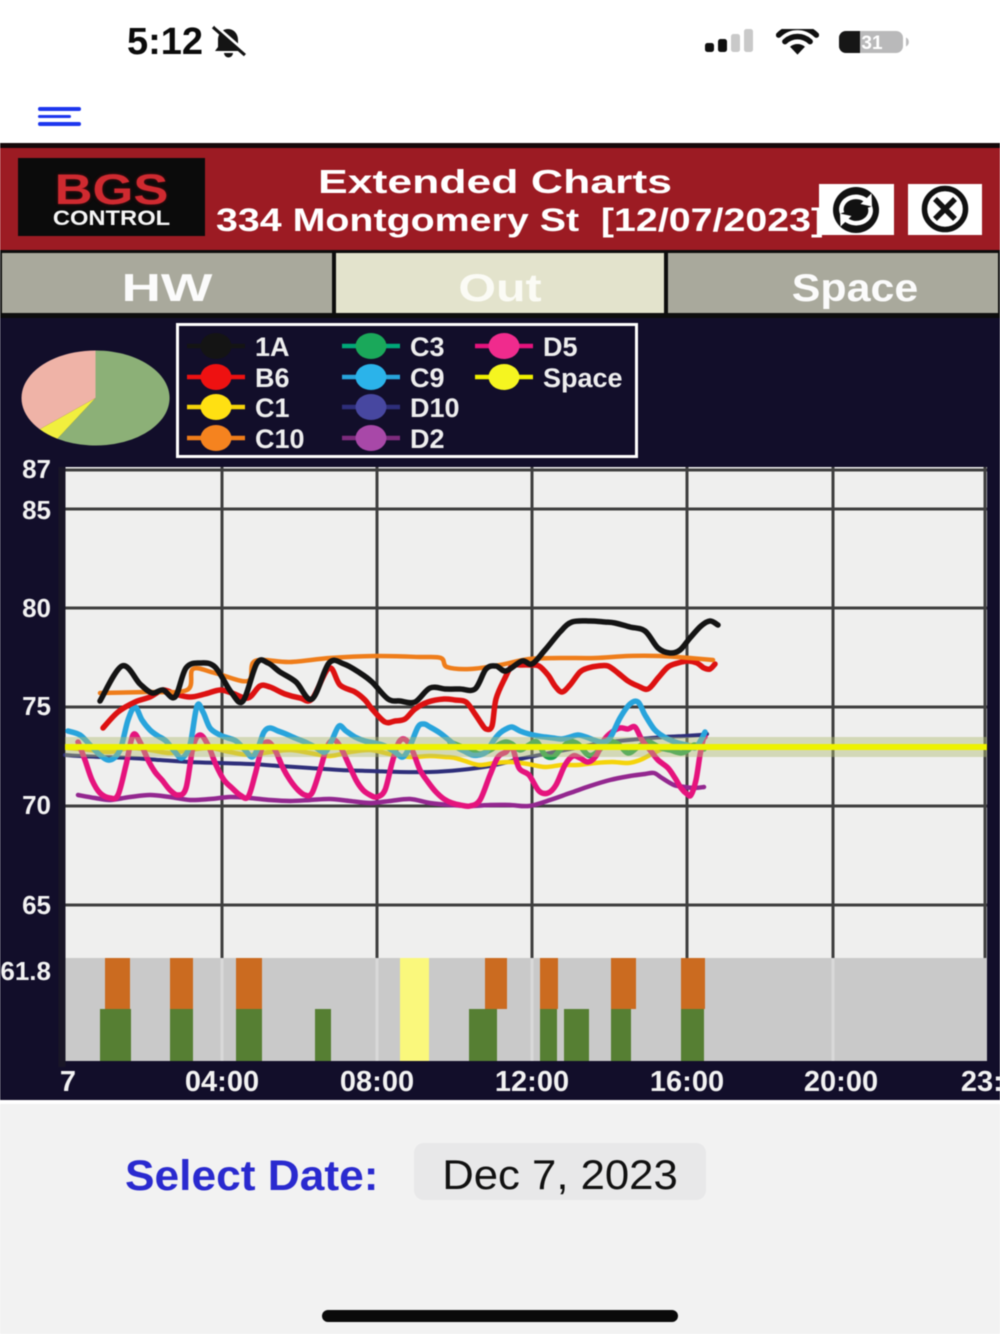 The image size is (1000, 1334). I want to click on svg-text: 31, so click(872, 43).